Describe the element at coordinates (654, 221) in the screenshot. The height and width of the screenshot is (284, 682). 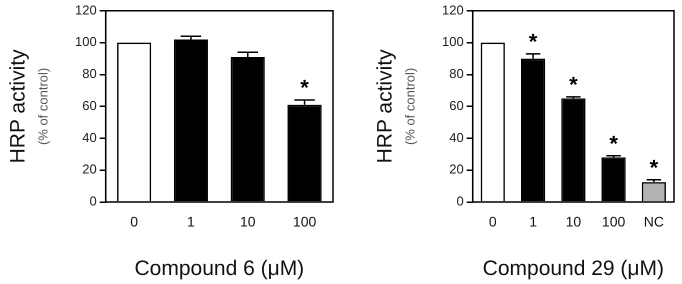
I see `x-tick-label: NC` at that location.